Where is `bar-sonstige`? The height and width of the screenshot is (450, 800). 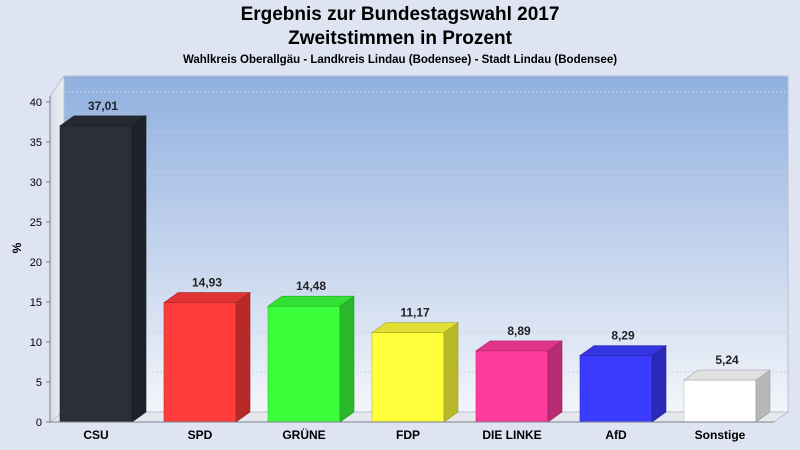
bar-sonstige is located at coordinates (720, 401).